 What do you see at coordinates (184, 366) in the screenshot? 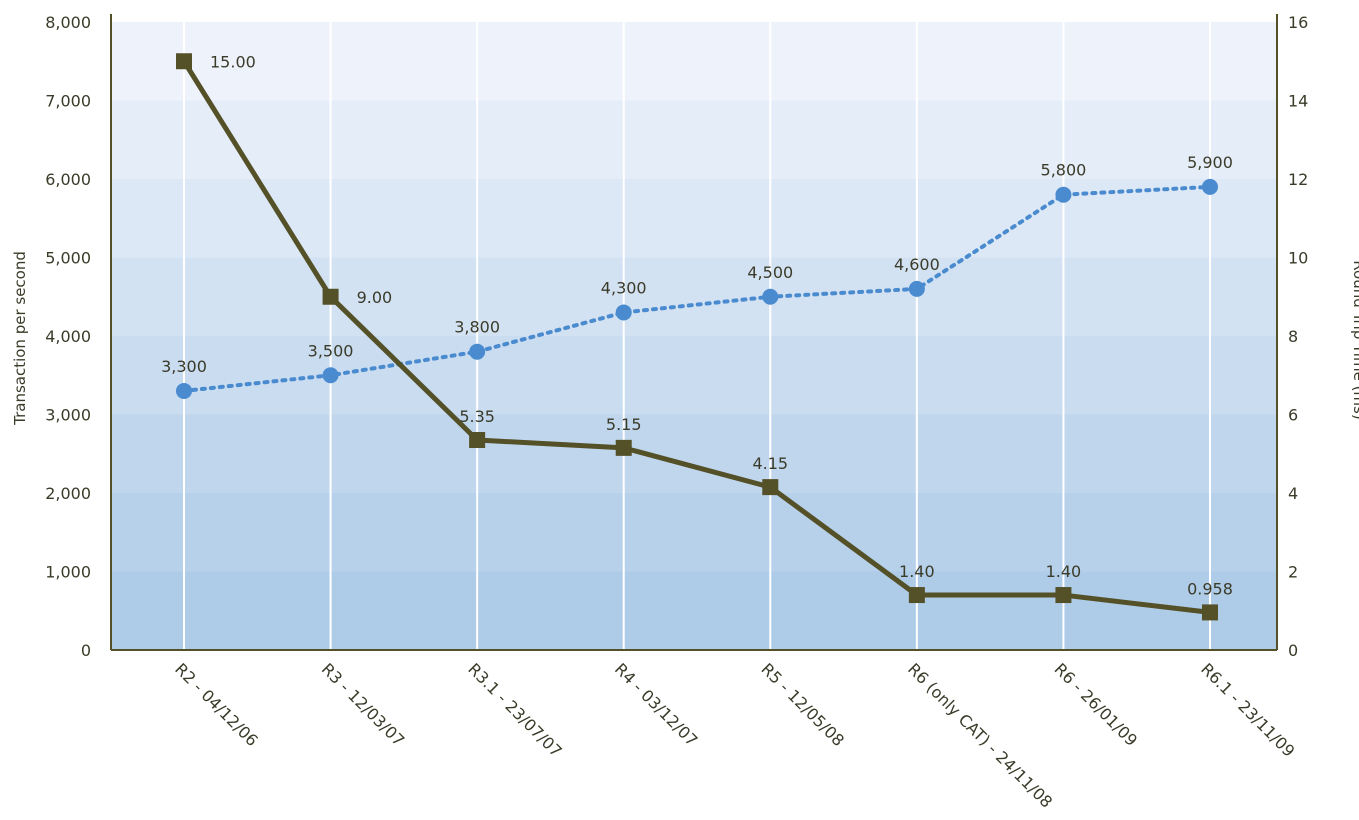
I see `tps-data-label: 3,300` at bounding box center [184, 366].